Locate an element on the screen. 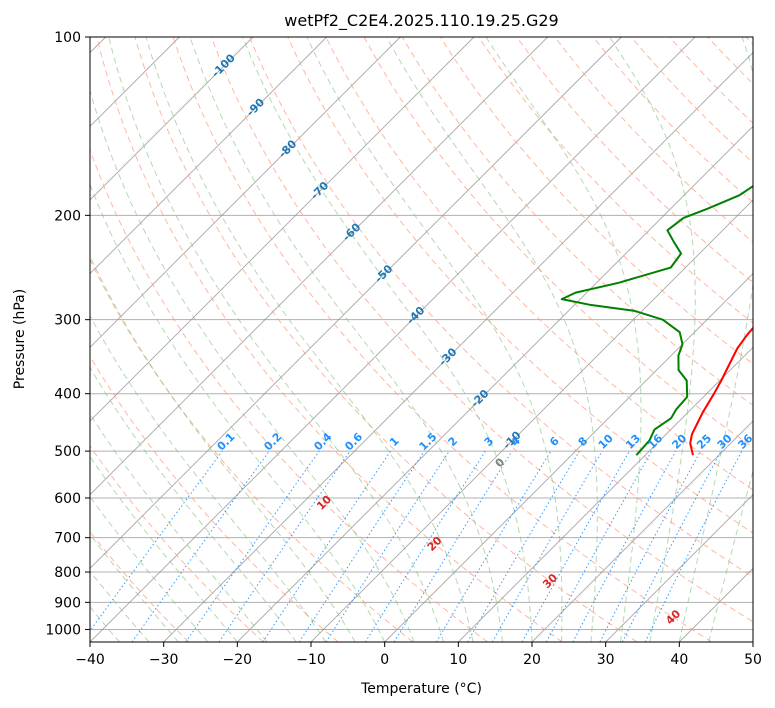  y-tick-label: 200 is located at coordinates (67, 216).